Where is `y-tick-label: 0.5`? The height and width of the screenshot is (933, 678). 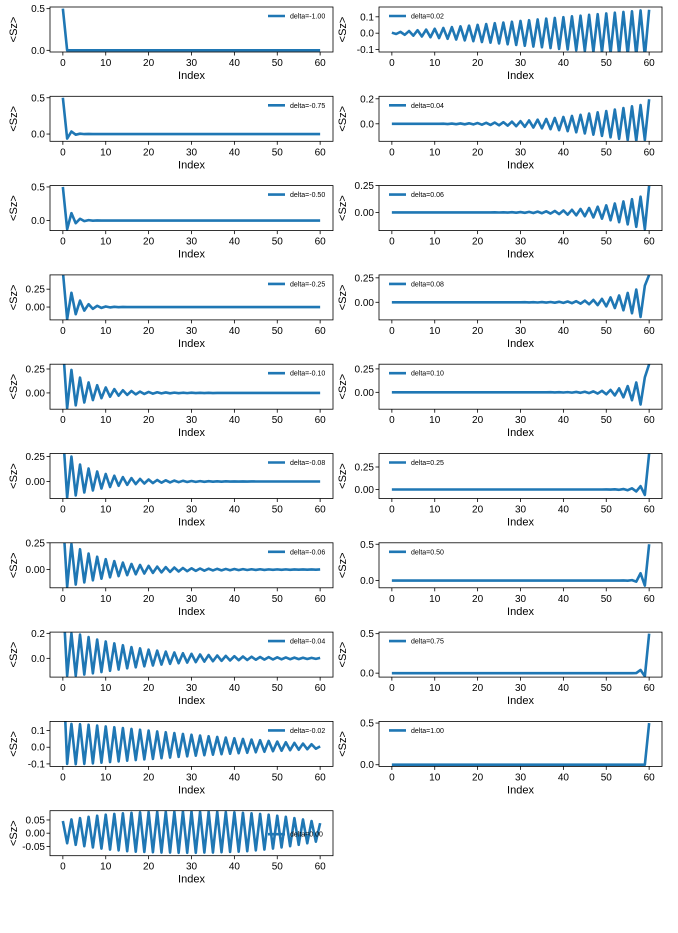 y-tick-label: 0.5 is located at coordinates (367, 724).